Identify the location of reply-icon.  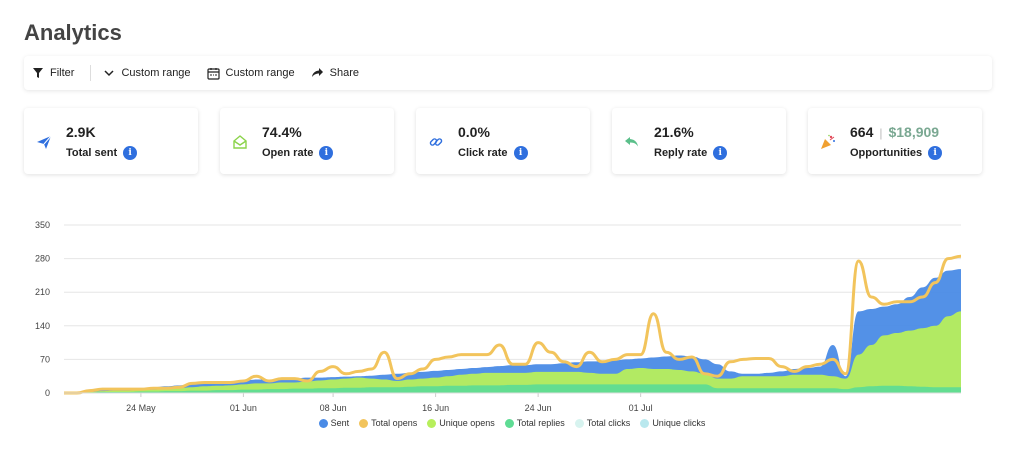
(631, 142).